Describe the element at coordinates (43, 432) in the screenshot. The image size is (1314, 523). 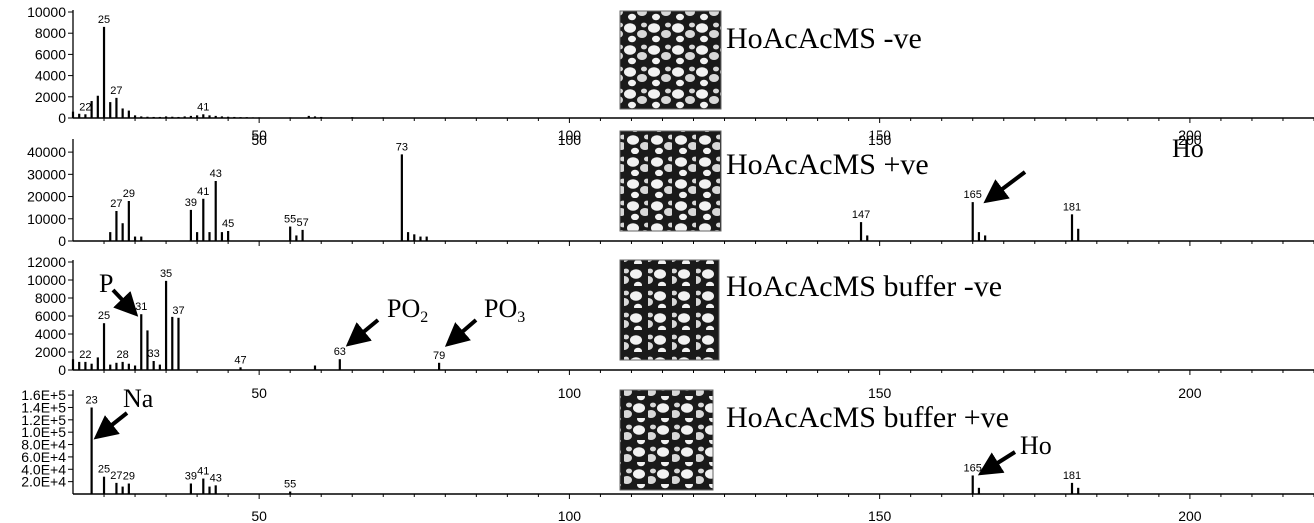
I see `y-tick-label-4: 1.0E+5` at that location.